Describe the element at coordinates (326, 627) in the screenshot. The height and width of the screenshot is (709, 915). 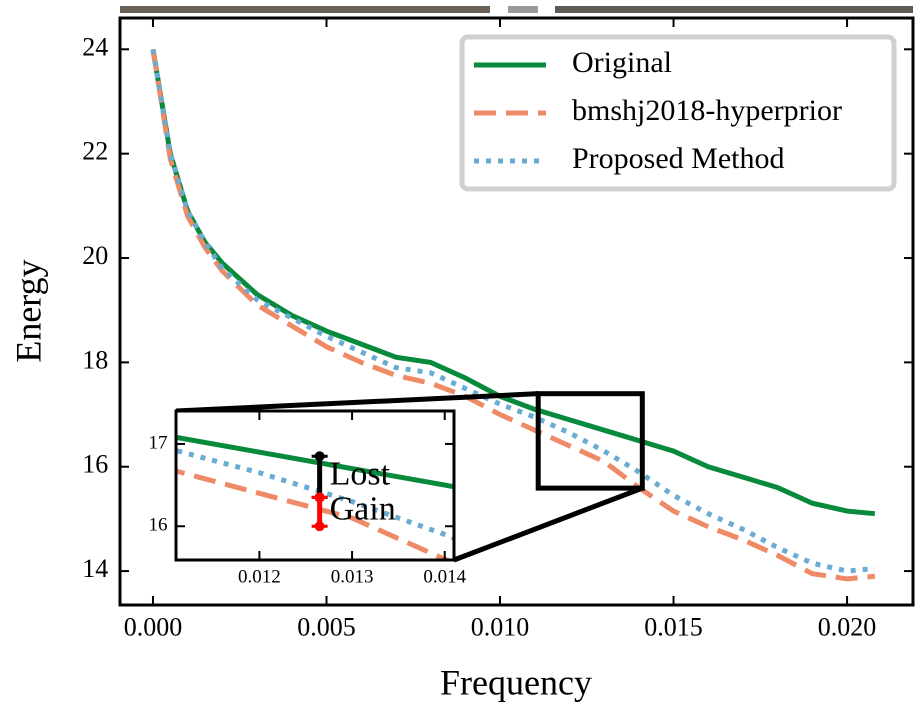
I see `x-tick-label: 0.005` at that location.